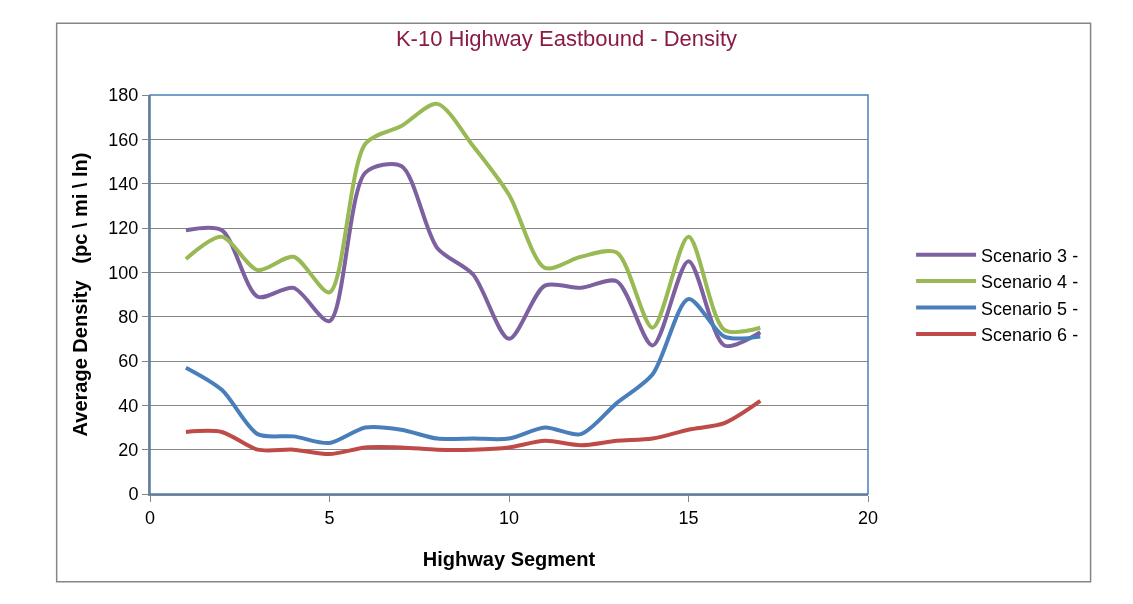 The image size is (1133, 604). What do you see at coordinates (329, 517) in the screenshot?
I see `x-tick-label: 5` at bounding box center [329, 517].